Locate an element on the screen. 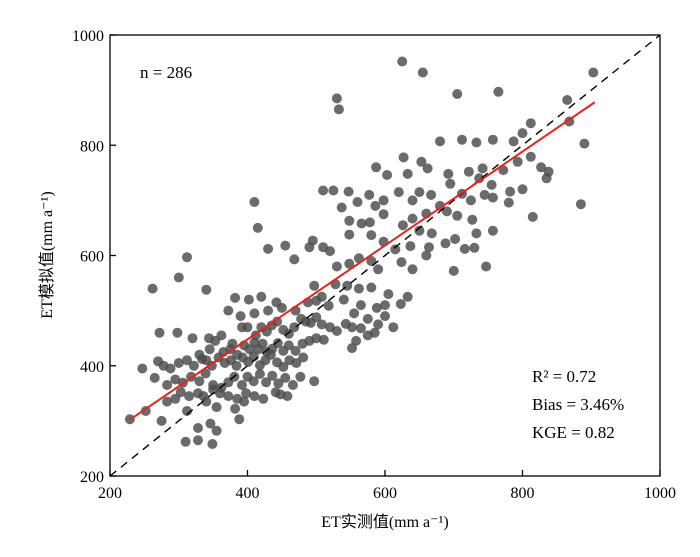  x-tick-label: 400 is located at coordinates (248, 493).